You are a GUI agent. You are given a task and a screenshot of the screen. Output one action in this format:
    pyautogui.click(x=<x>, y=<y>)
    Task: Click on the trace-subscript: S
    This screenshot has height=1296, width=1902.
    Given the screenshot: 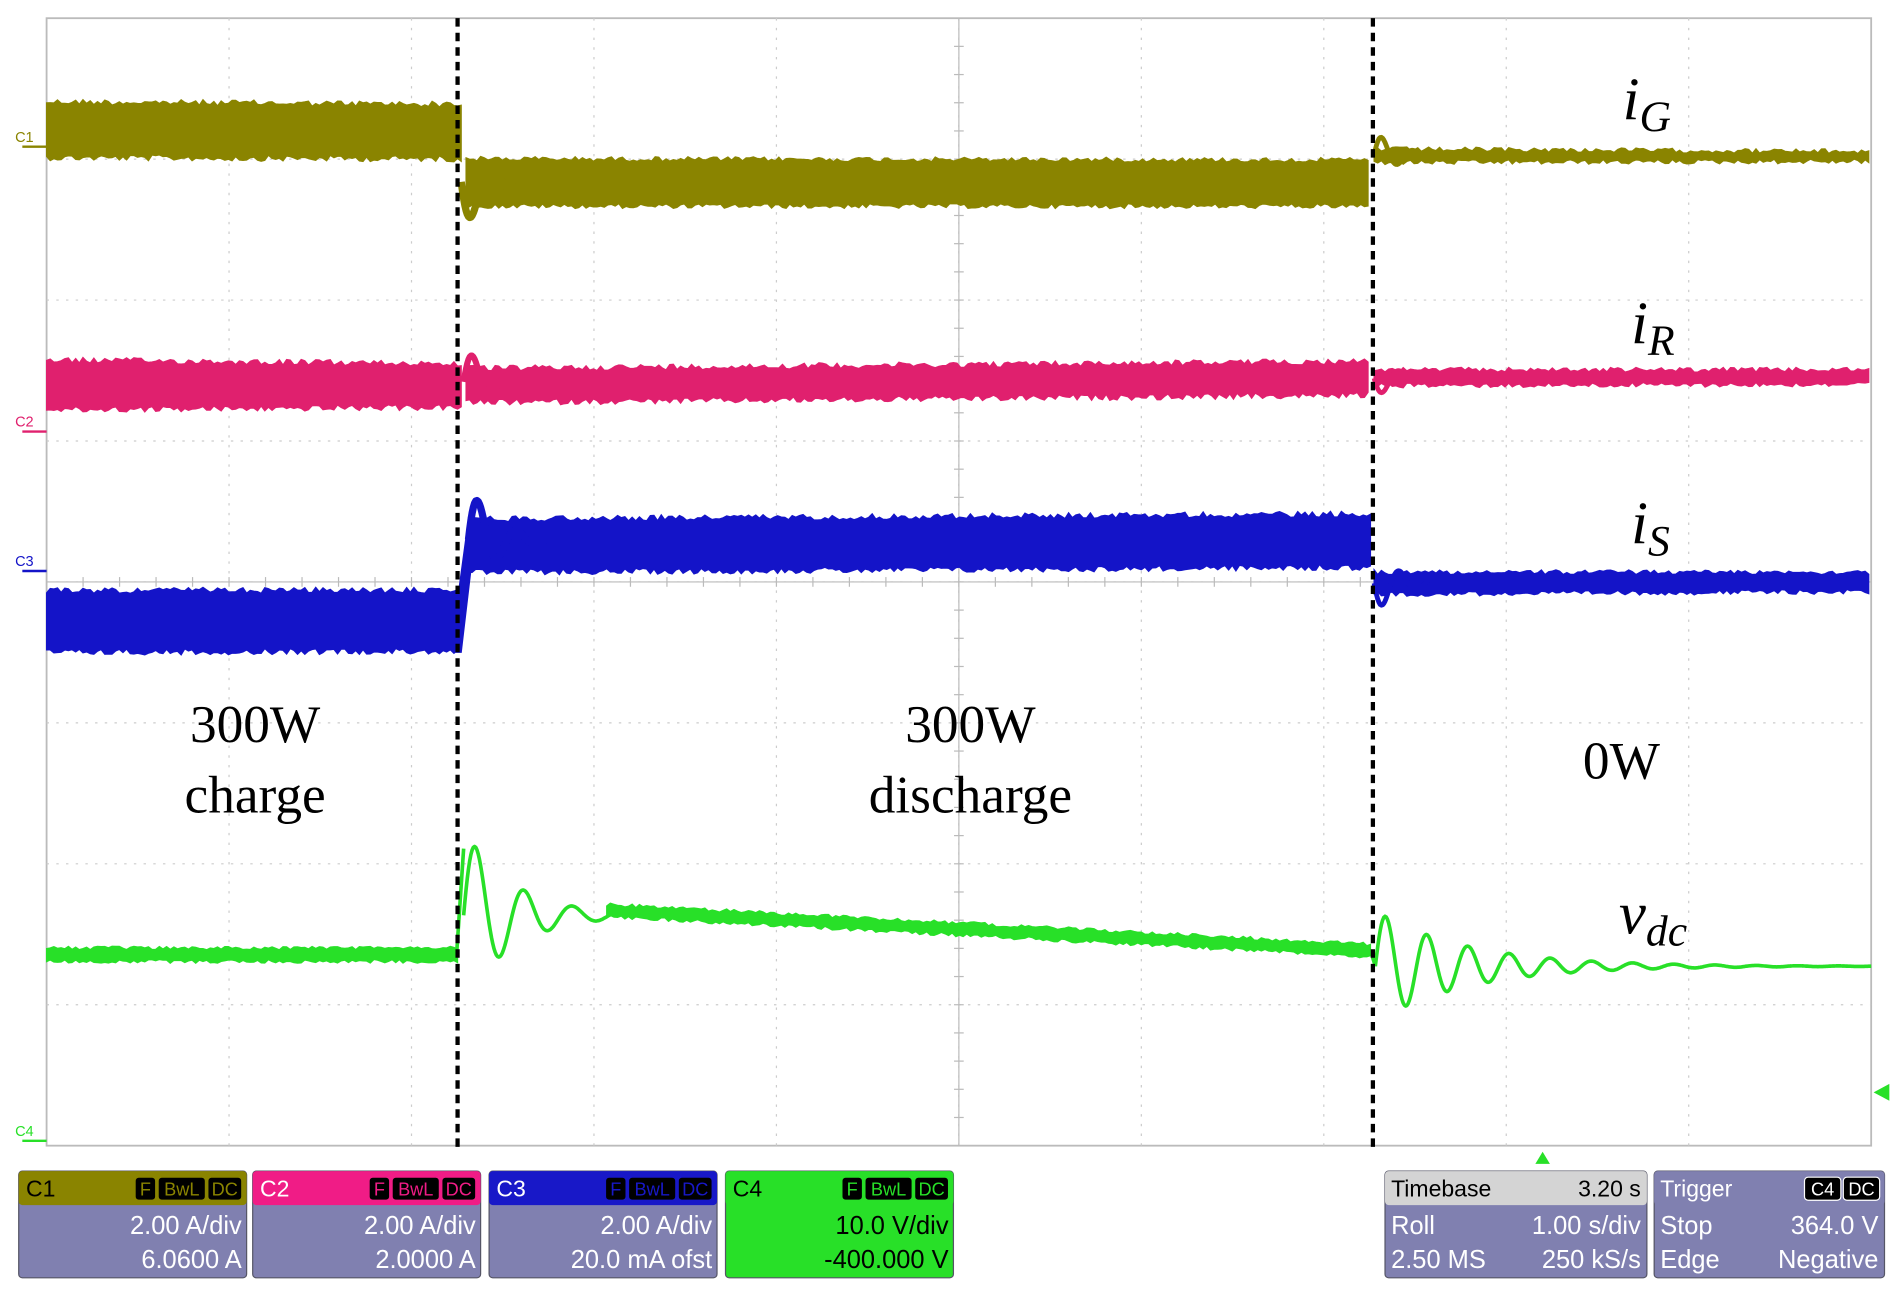 What is the action you would take?
    pyautogui.click(x=1659, y=541)
    